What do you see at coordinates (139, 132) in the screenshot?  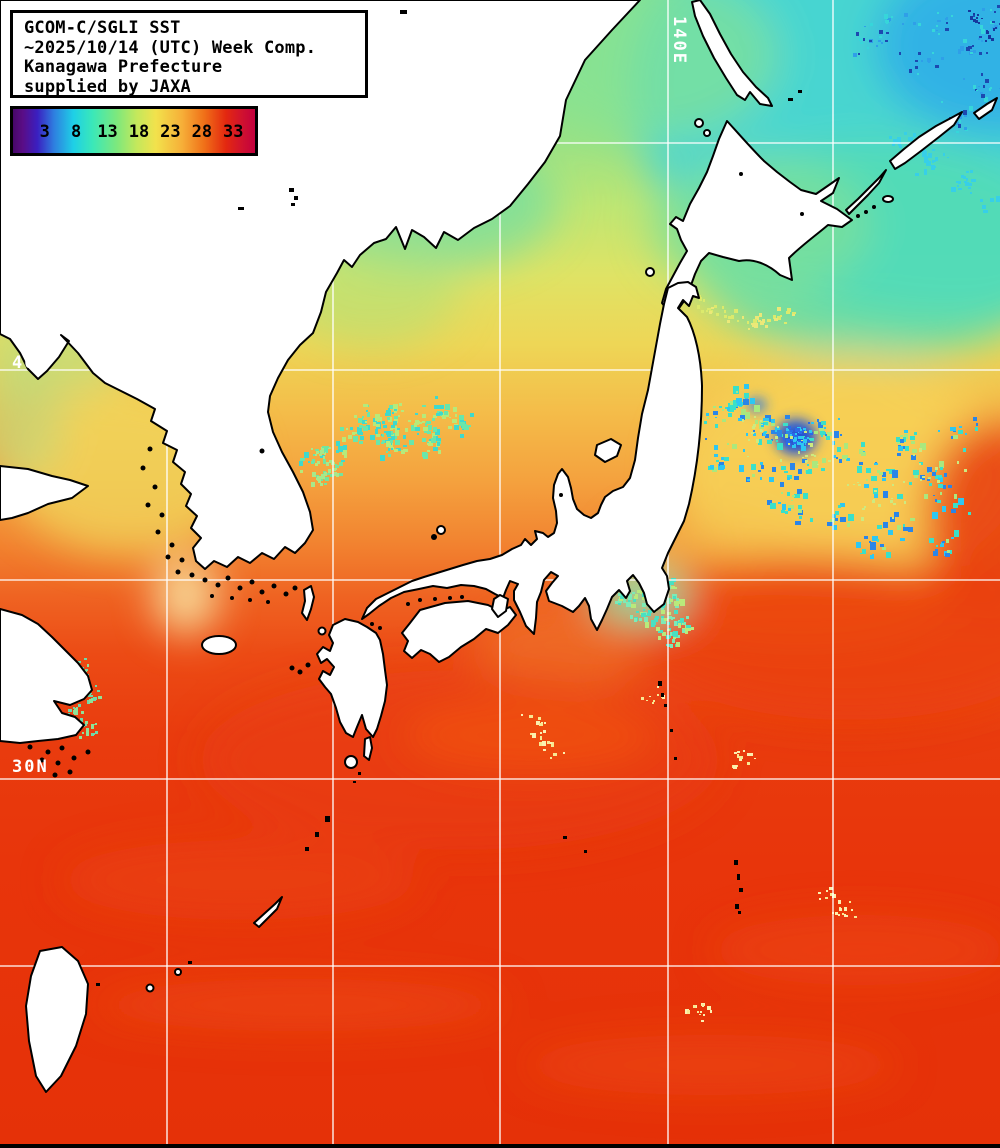 I see `colorbar-tick-18: 18` at bounding box center [139, 132].